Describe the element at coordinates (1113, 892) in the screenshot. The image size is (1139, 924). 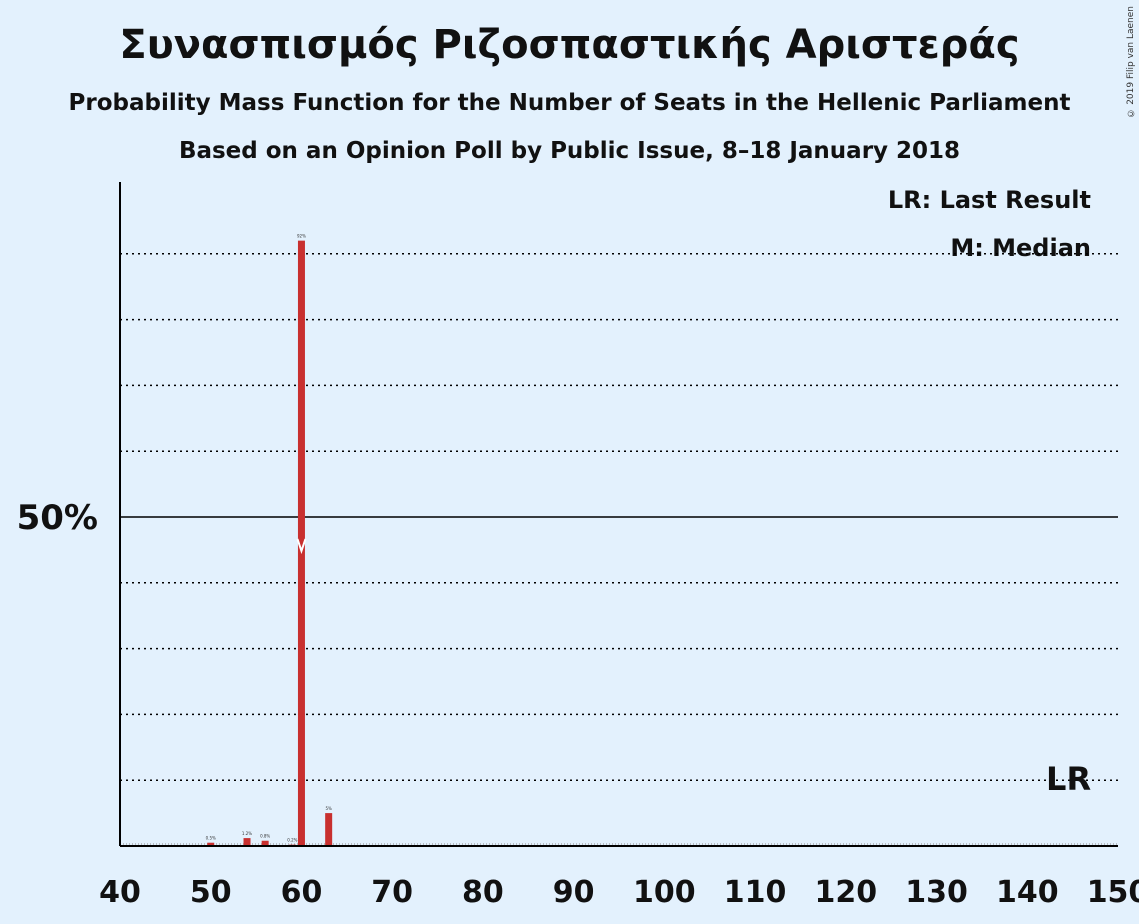
I see `x-tick-label: 150` at that location.